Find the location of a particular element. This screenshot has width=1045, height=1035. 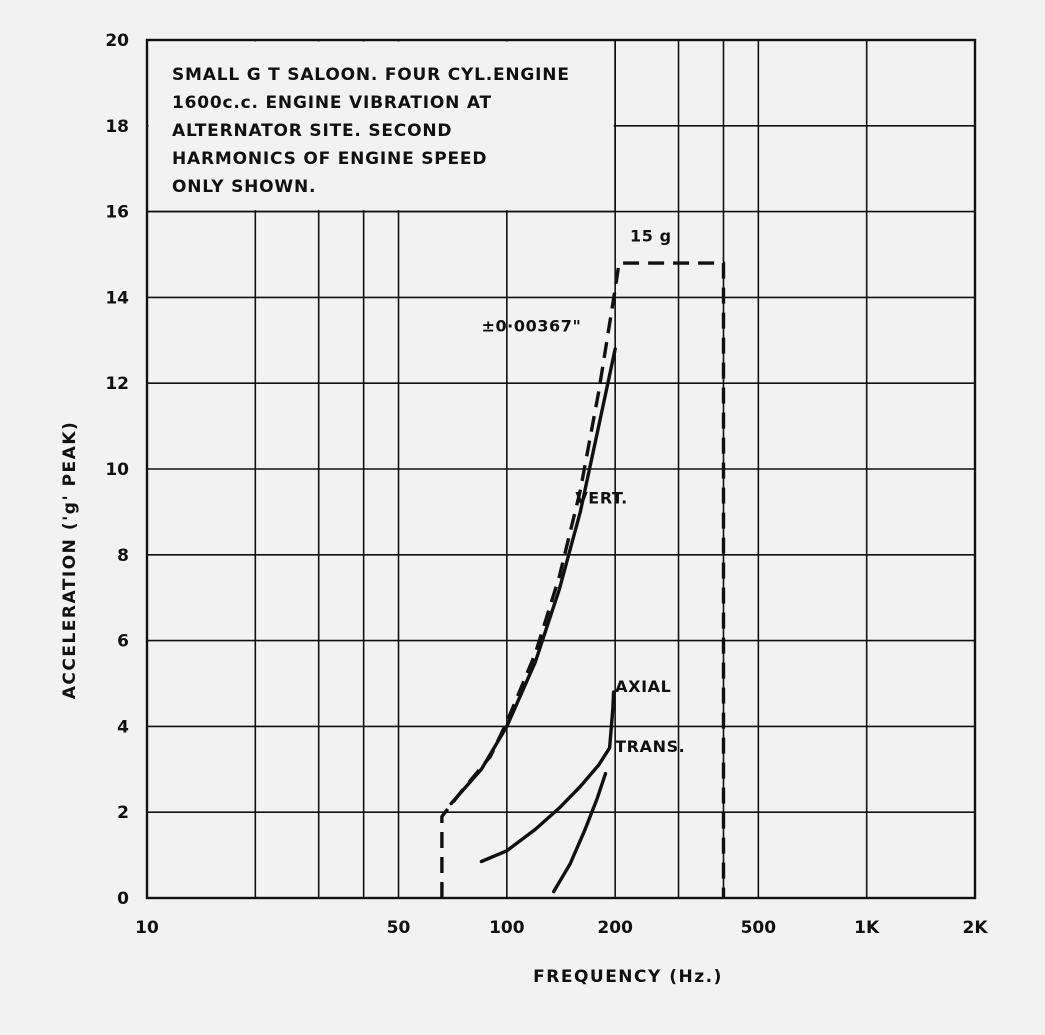

title-line: SMALL G T SALOON. FOUR CYL.ENGINE is located at coordinates (371, 75).